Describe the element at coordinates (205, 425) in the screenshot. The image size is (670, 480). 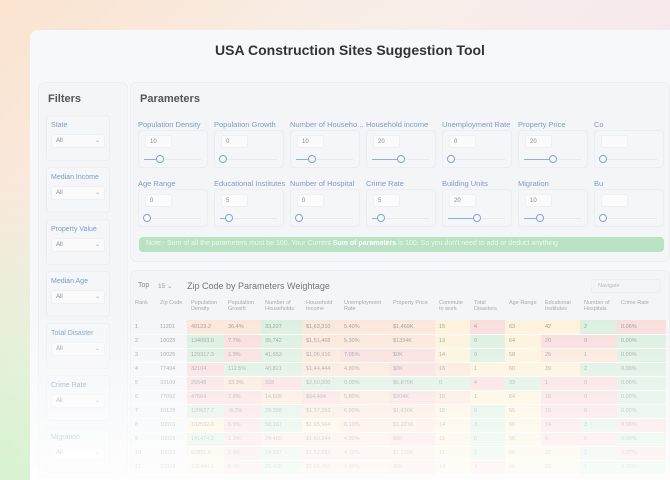
I see `table-cell: 102592.0` at that location.